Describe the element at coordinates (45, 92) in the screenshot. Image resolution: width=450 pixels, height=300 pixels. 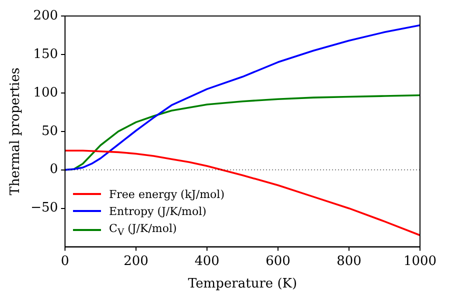
I see `y-tick-label: 100` at that location.